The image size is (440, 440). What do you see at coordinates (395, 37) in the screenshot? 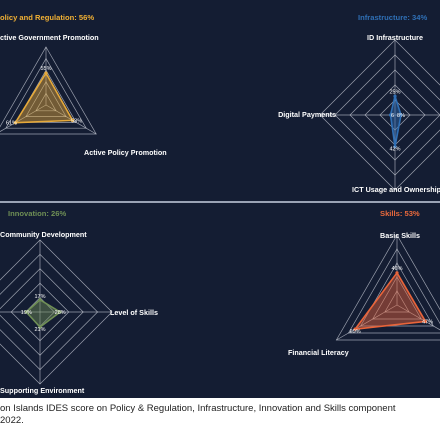
I see `chart-2-axis-label: ID Infrastructure` at bounding box center [395, 37].